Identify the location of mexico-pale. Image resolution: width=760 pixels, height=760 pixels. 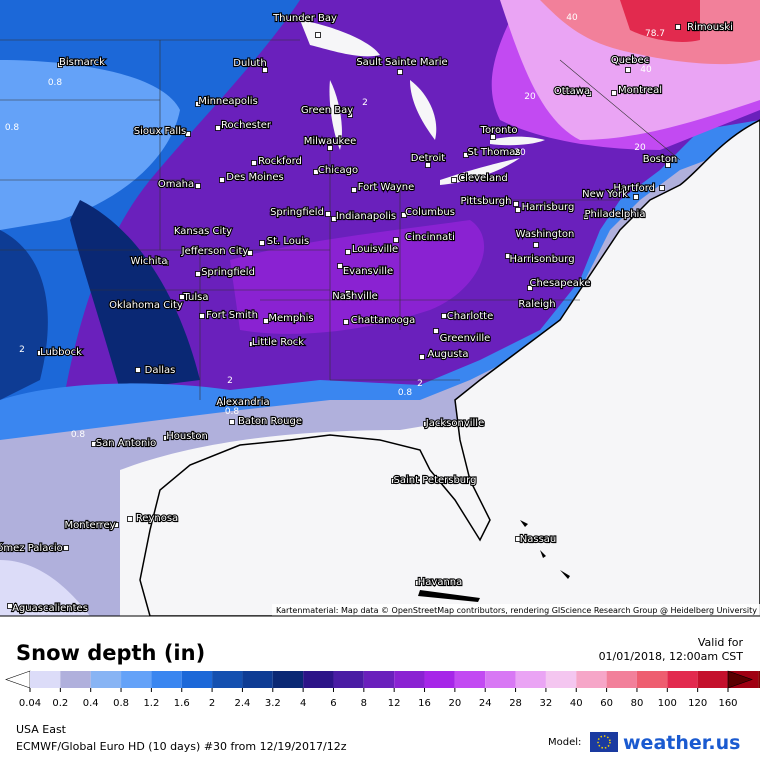
(45, 588).